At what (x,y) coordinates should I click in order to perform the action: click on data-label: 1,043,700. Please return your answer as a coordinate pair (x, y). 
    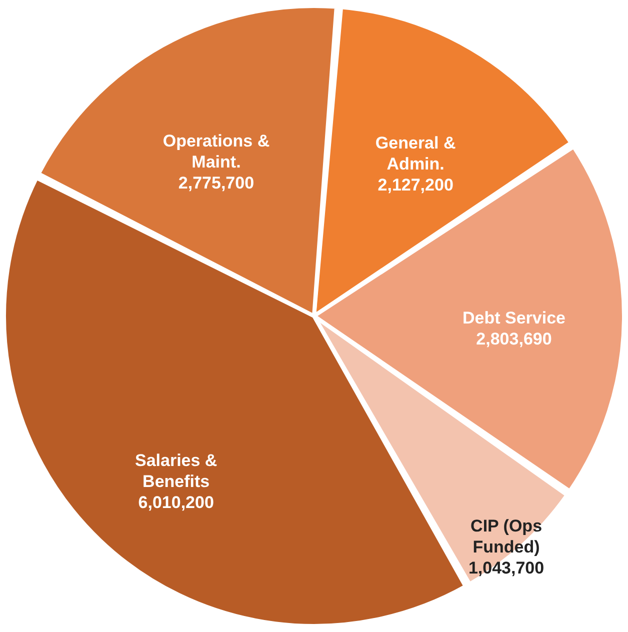
    Looking at the image, I should click on (506, 568).